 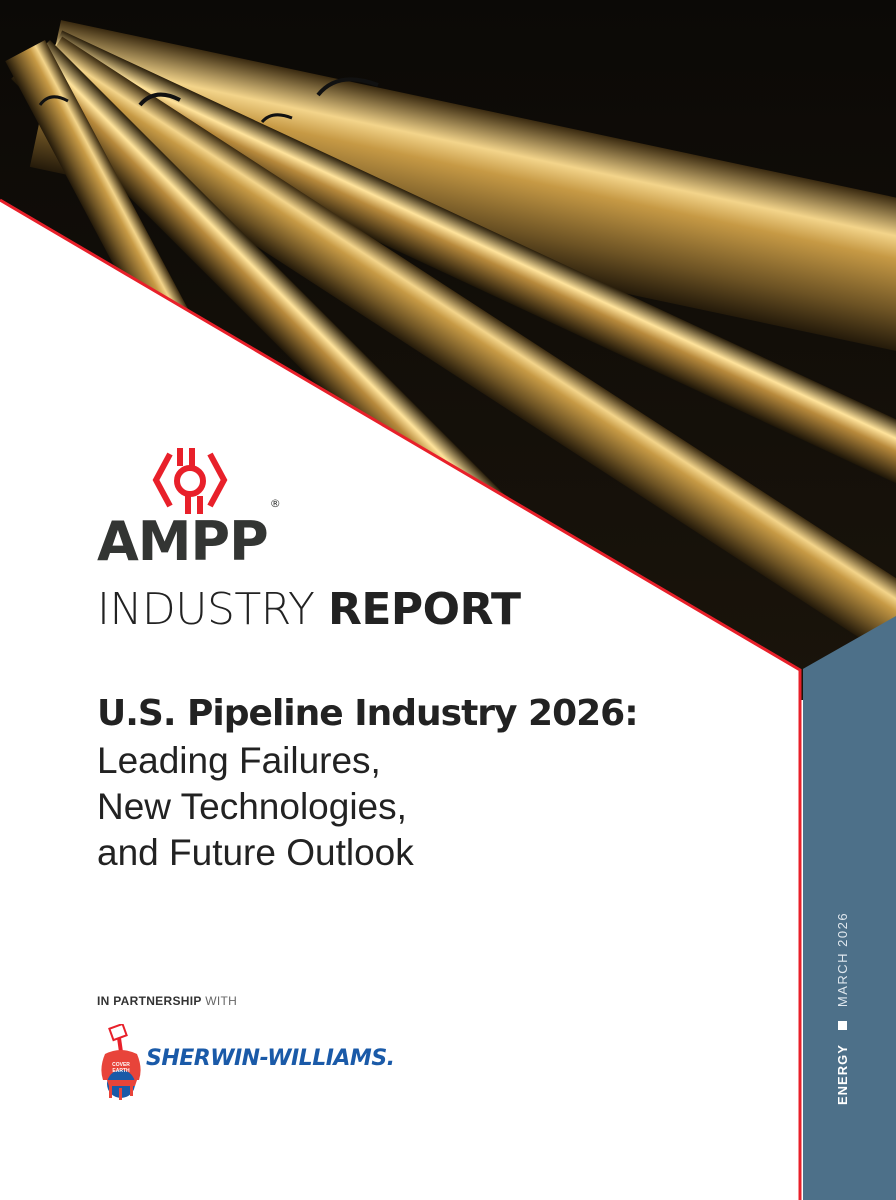 What do you see at coordinates (149, 1001) in the screenshot?
I see `partnership-label-bold: IN PARTNERSHIP` at bounding box center [149, 1001].